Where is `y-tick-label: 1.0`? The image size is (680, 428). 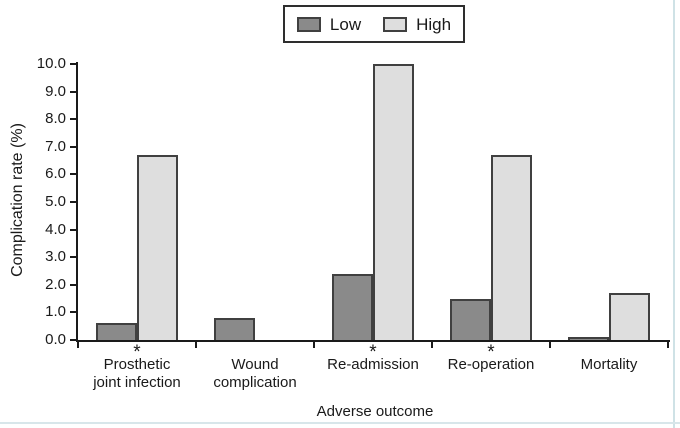 y-tick-label: 1.0 is located at coordinates (55, 312).